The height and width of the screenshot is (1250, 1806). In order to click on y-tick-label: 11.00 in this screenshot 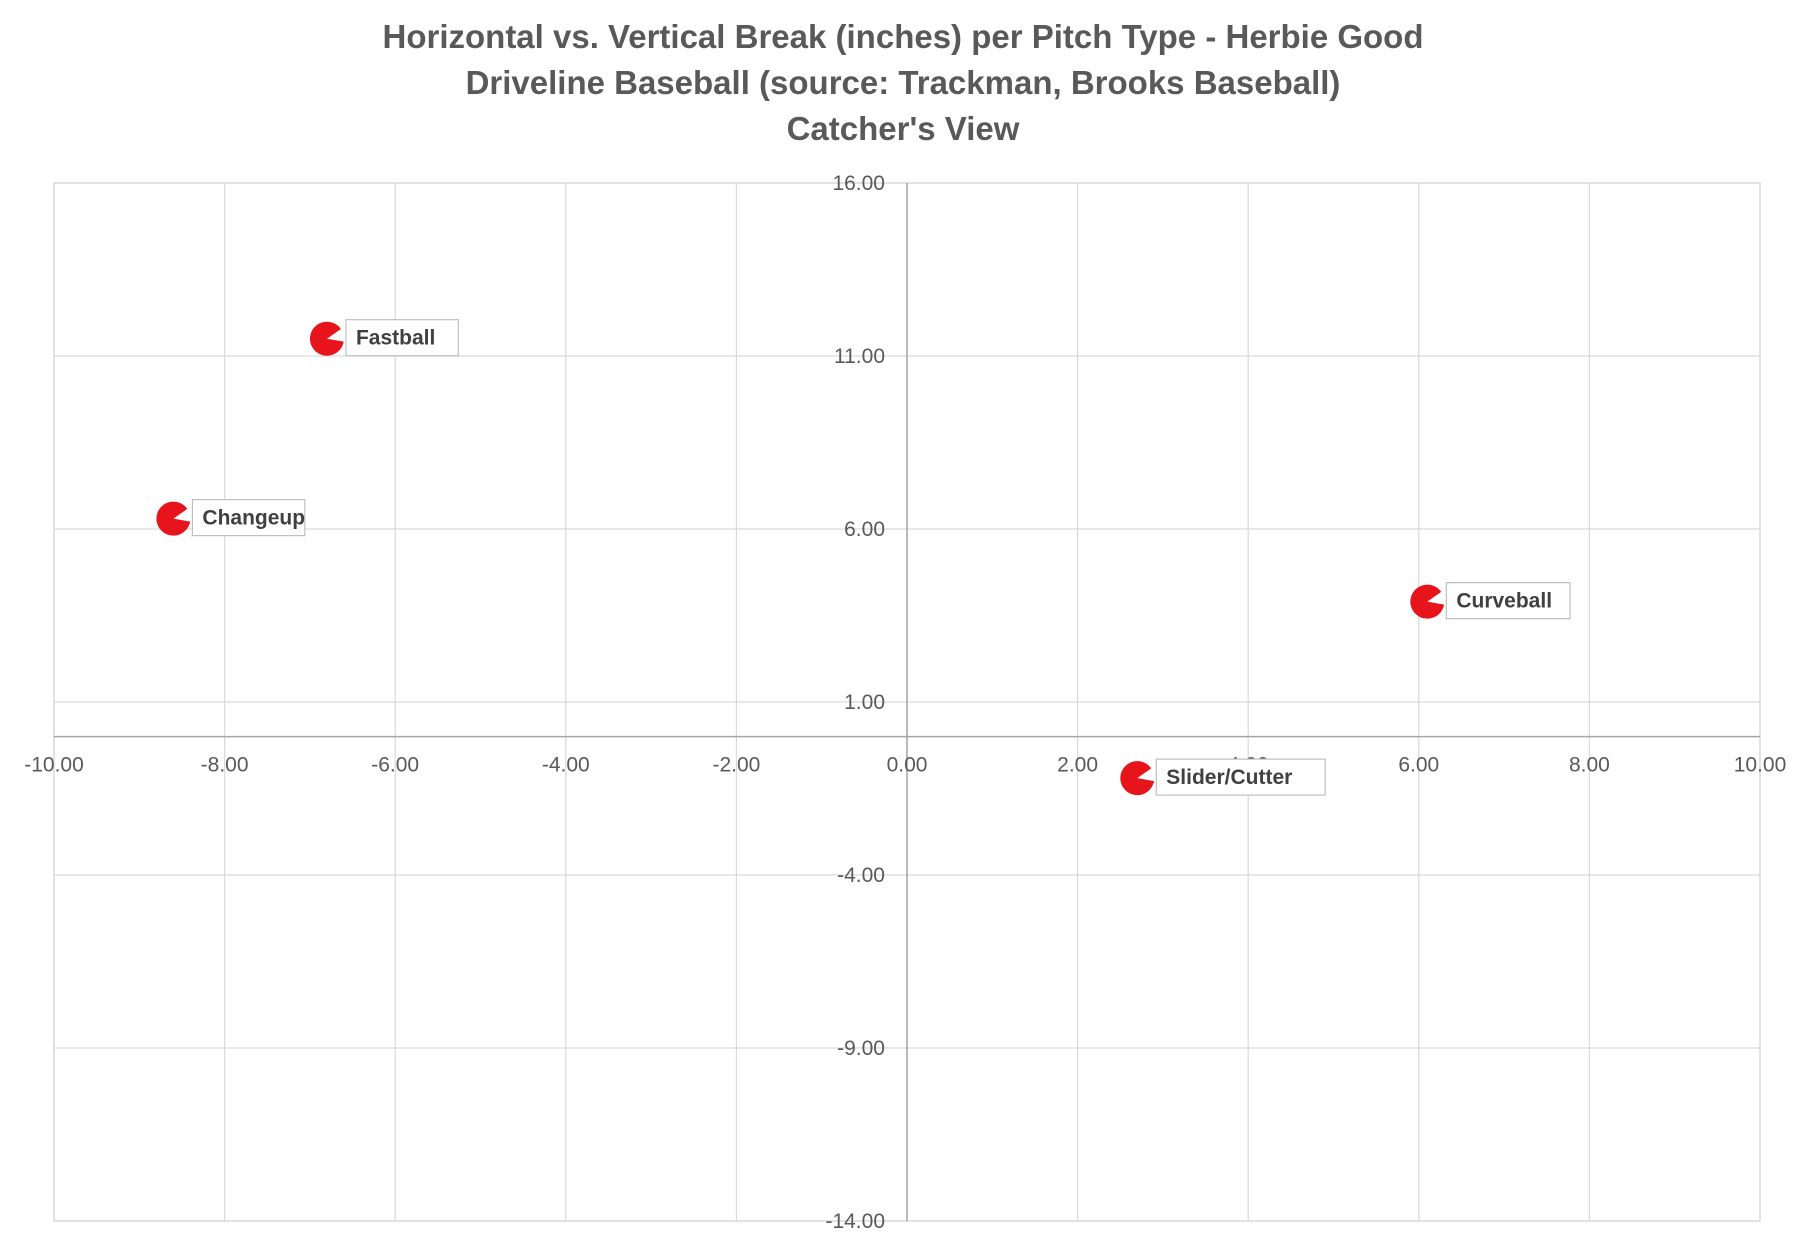, I will do `click(859, 356)`.